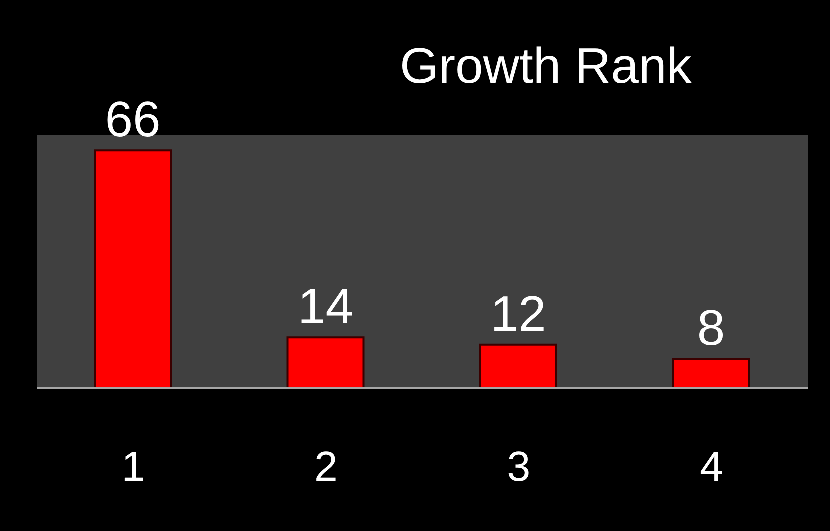  What do you see at coordinates (712, 466) in the screenshot?
I see `x-tick-label: 4` at bounding box center [712, 466].